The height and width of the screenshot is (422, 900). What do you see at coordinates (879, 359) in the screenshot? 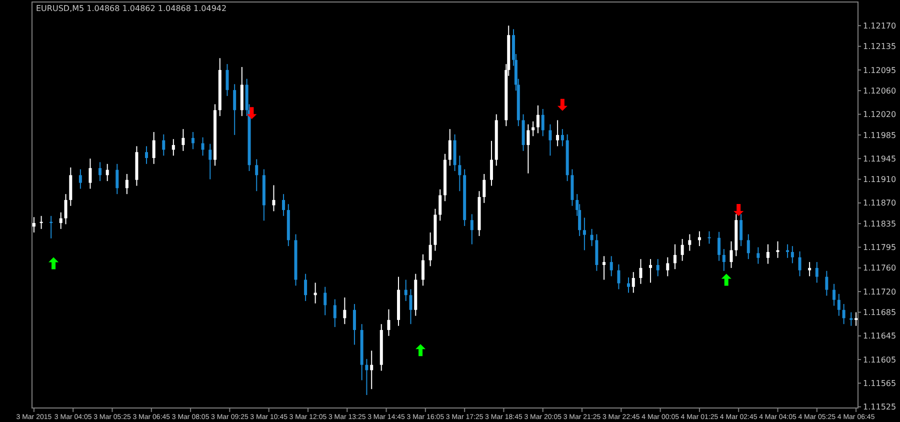
I see `y-tick-label: 1.11605` at bounding box center [879, 359].